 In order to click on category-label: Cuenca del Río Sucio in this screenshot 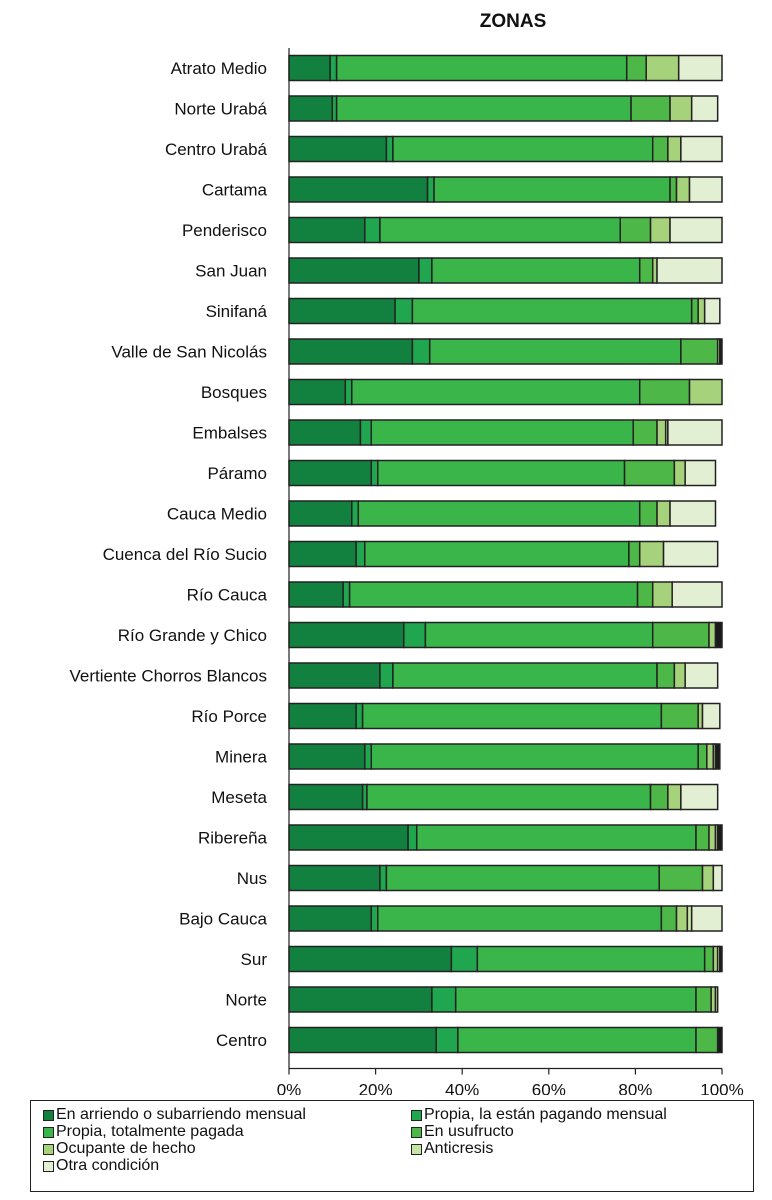, I will do `click(185, 554)`.